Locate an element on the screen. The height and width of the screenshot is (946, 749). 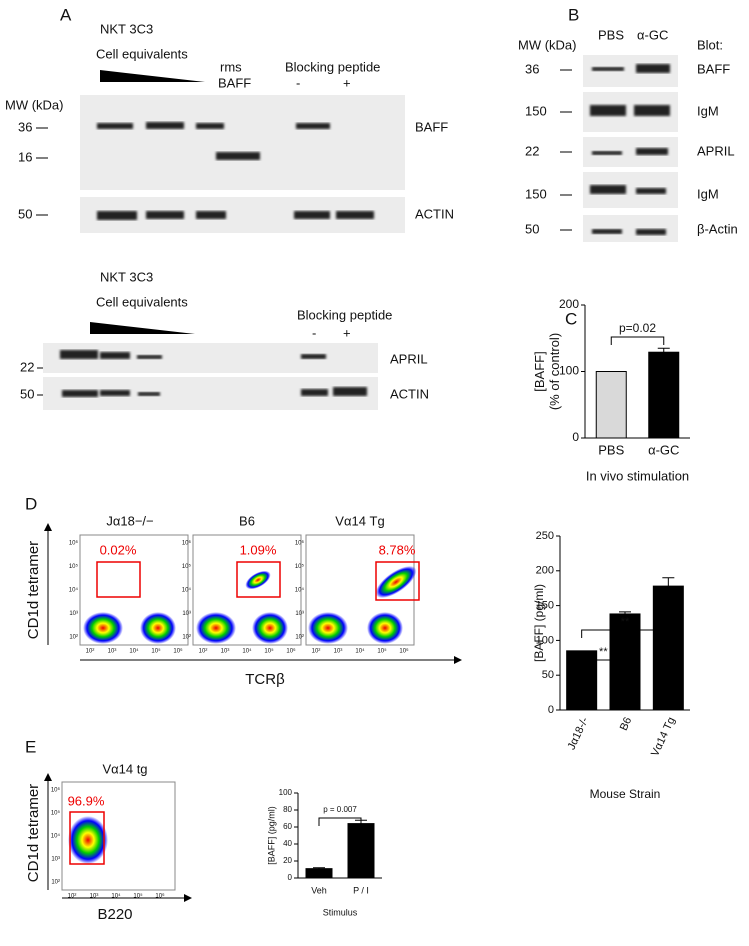
blot-title: Blot: is located at coordinates (710, 44).